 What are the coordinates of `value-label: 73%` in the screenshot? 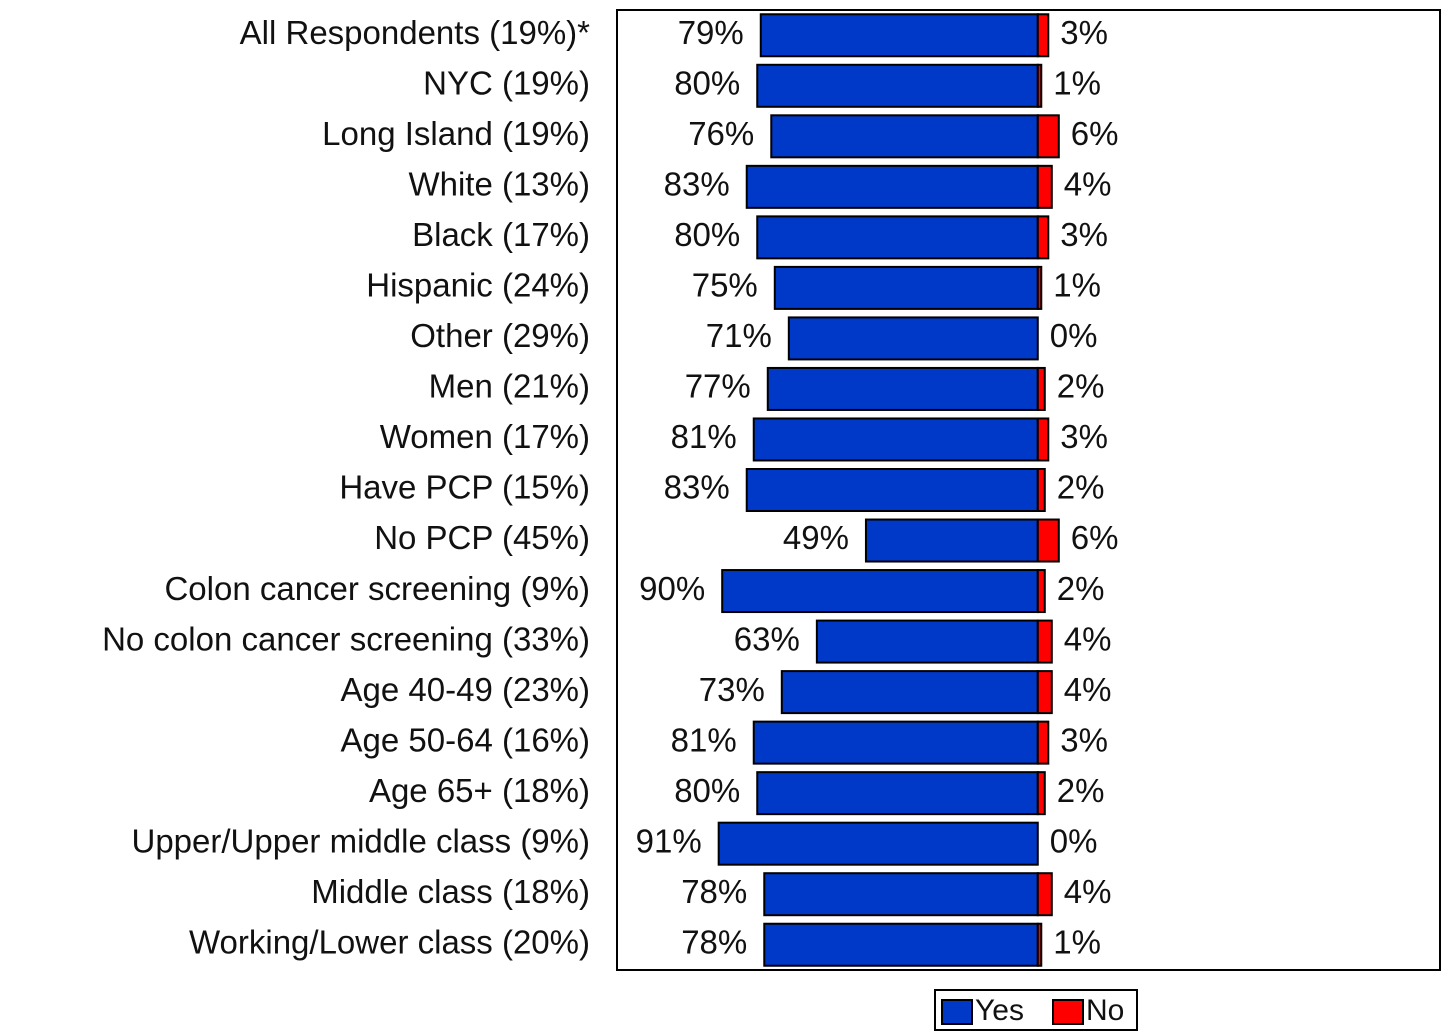 It's located at (732, 689).